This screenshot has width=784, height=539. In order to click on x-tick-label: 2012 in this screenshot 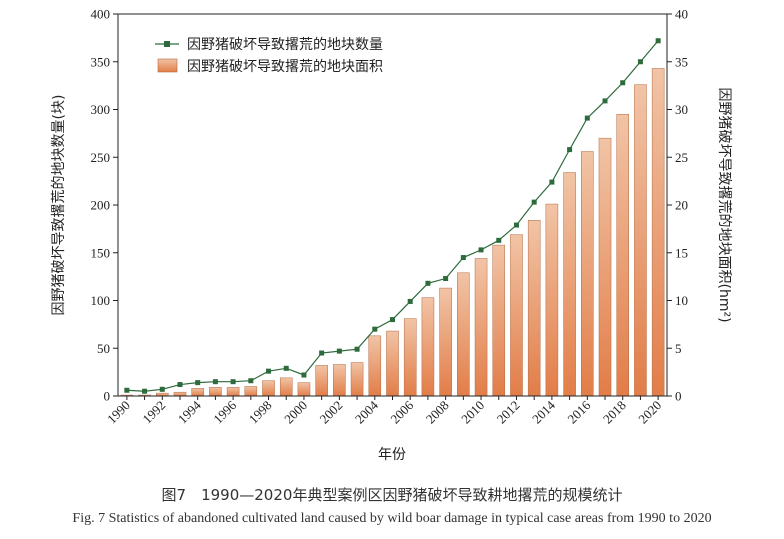, I will do `click(508, 412)`.